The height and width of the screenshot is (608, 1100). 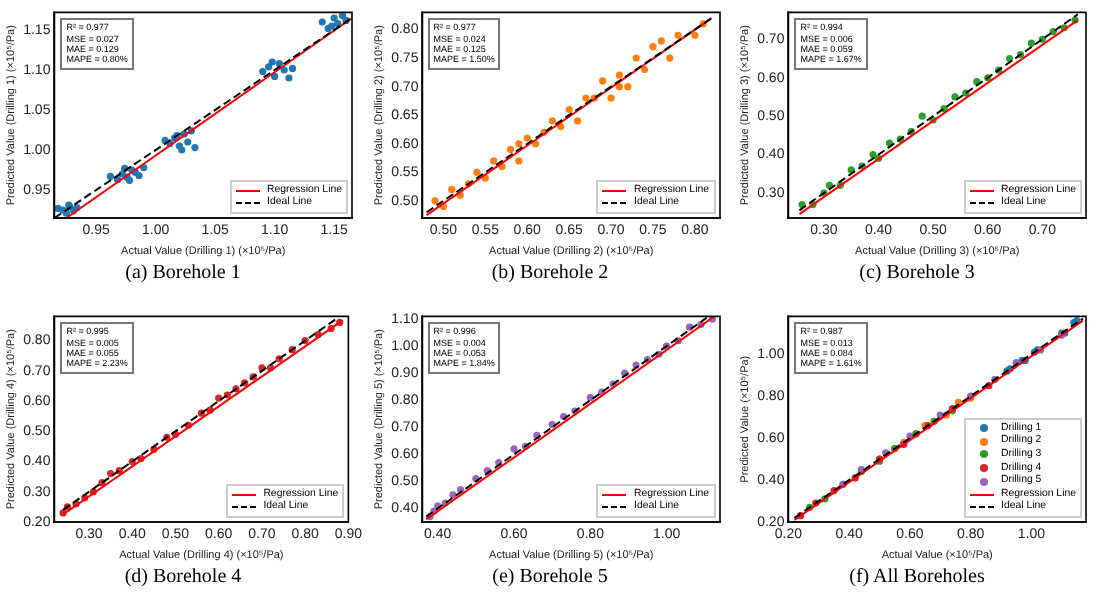 What do you see at coordinates (550, 273) in the screenshot?
I see `text: (b) Borehole 2` at bounding box center [550, 273].